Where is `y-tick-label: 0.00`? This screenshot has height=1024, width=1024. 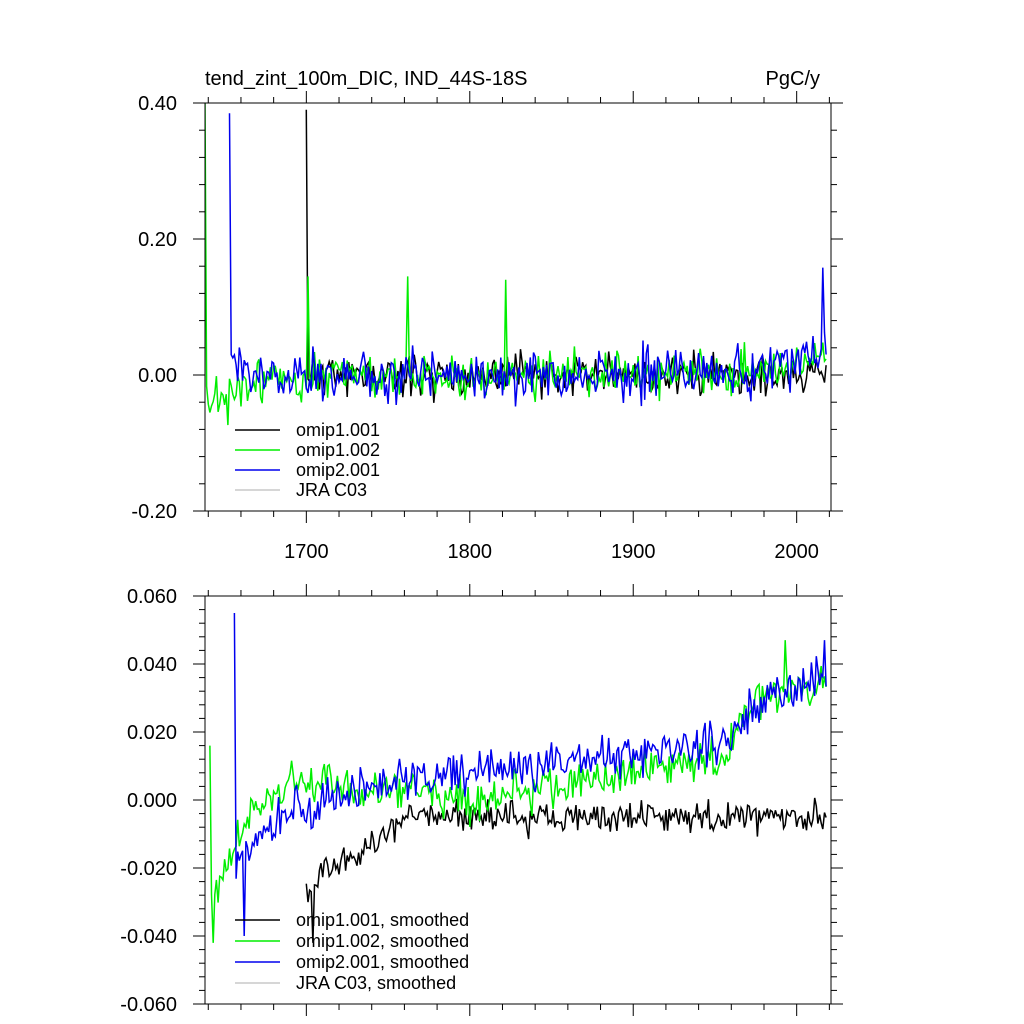 y-tick-label: 0.00 is located at coordinates (157, 376).